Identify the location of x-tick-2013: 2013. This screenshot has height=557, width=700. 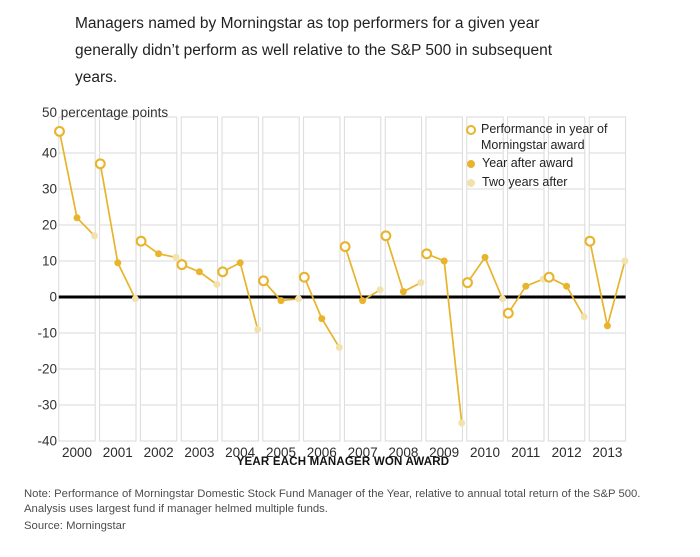
(607, 452).